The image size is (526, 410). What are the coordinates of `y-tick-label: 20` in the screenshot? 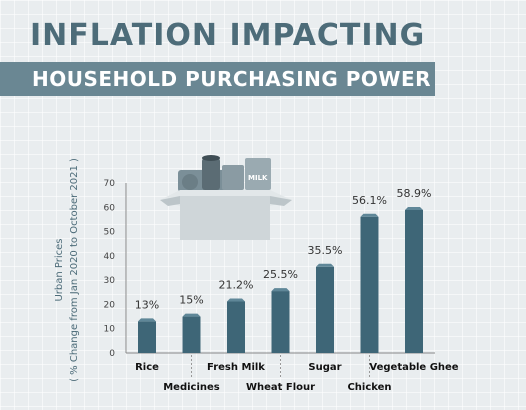 It's located at (110, 305).